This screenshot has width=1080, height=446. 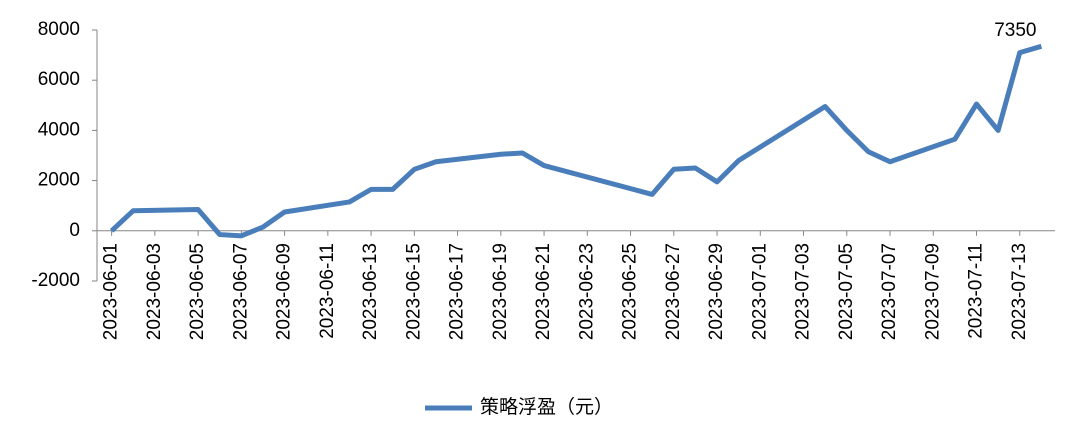 I want to click on y-tick-label: 6000, so click(x=59, y=79).